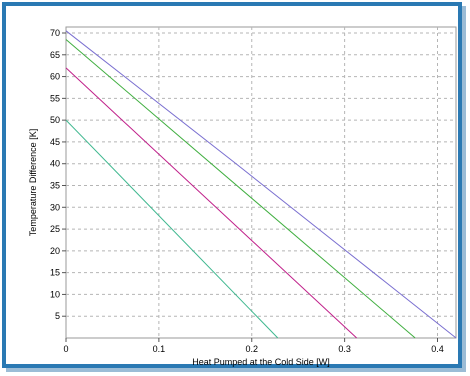 The image size is (470, 376). What do you see at coordinates (55, 294) in the screenshot?
I see `y-tick-label: 10` at bounding box center [55, 294].